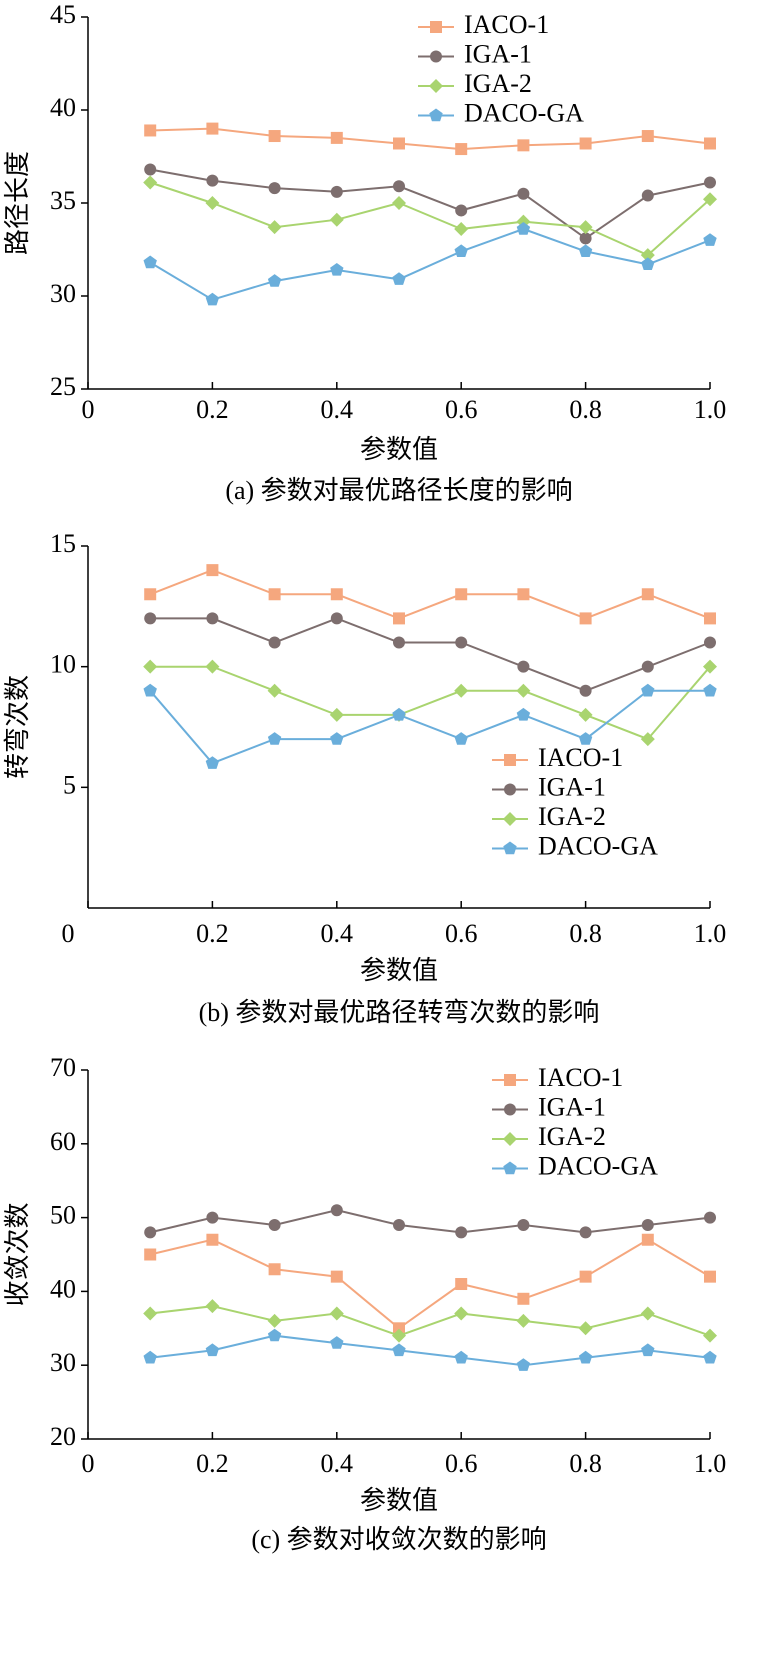  What do you see at coordinates (17, 203) in the screenshot?
I see `y-axis-label: 路径长度` at bounding box center [17, 203].